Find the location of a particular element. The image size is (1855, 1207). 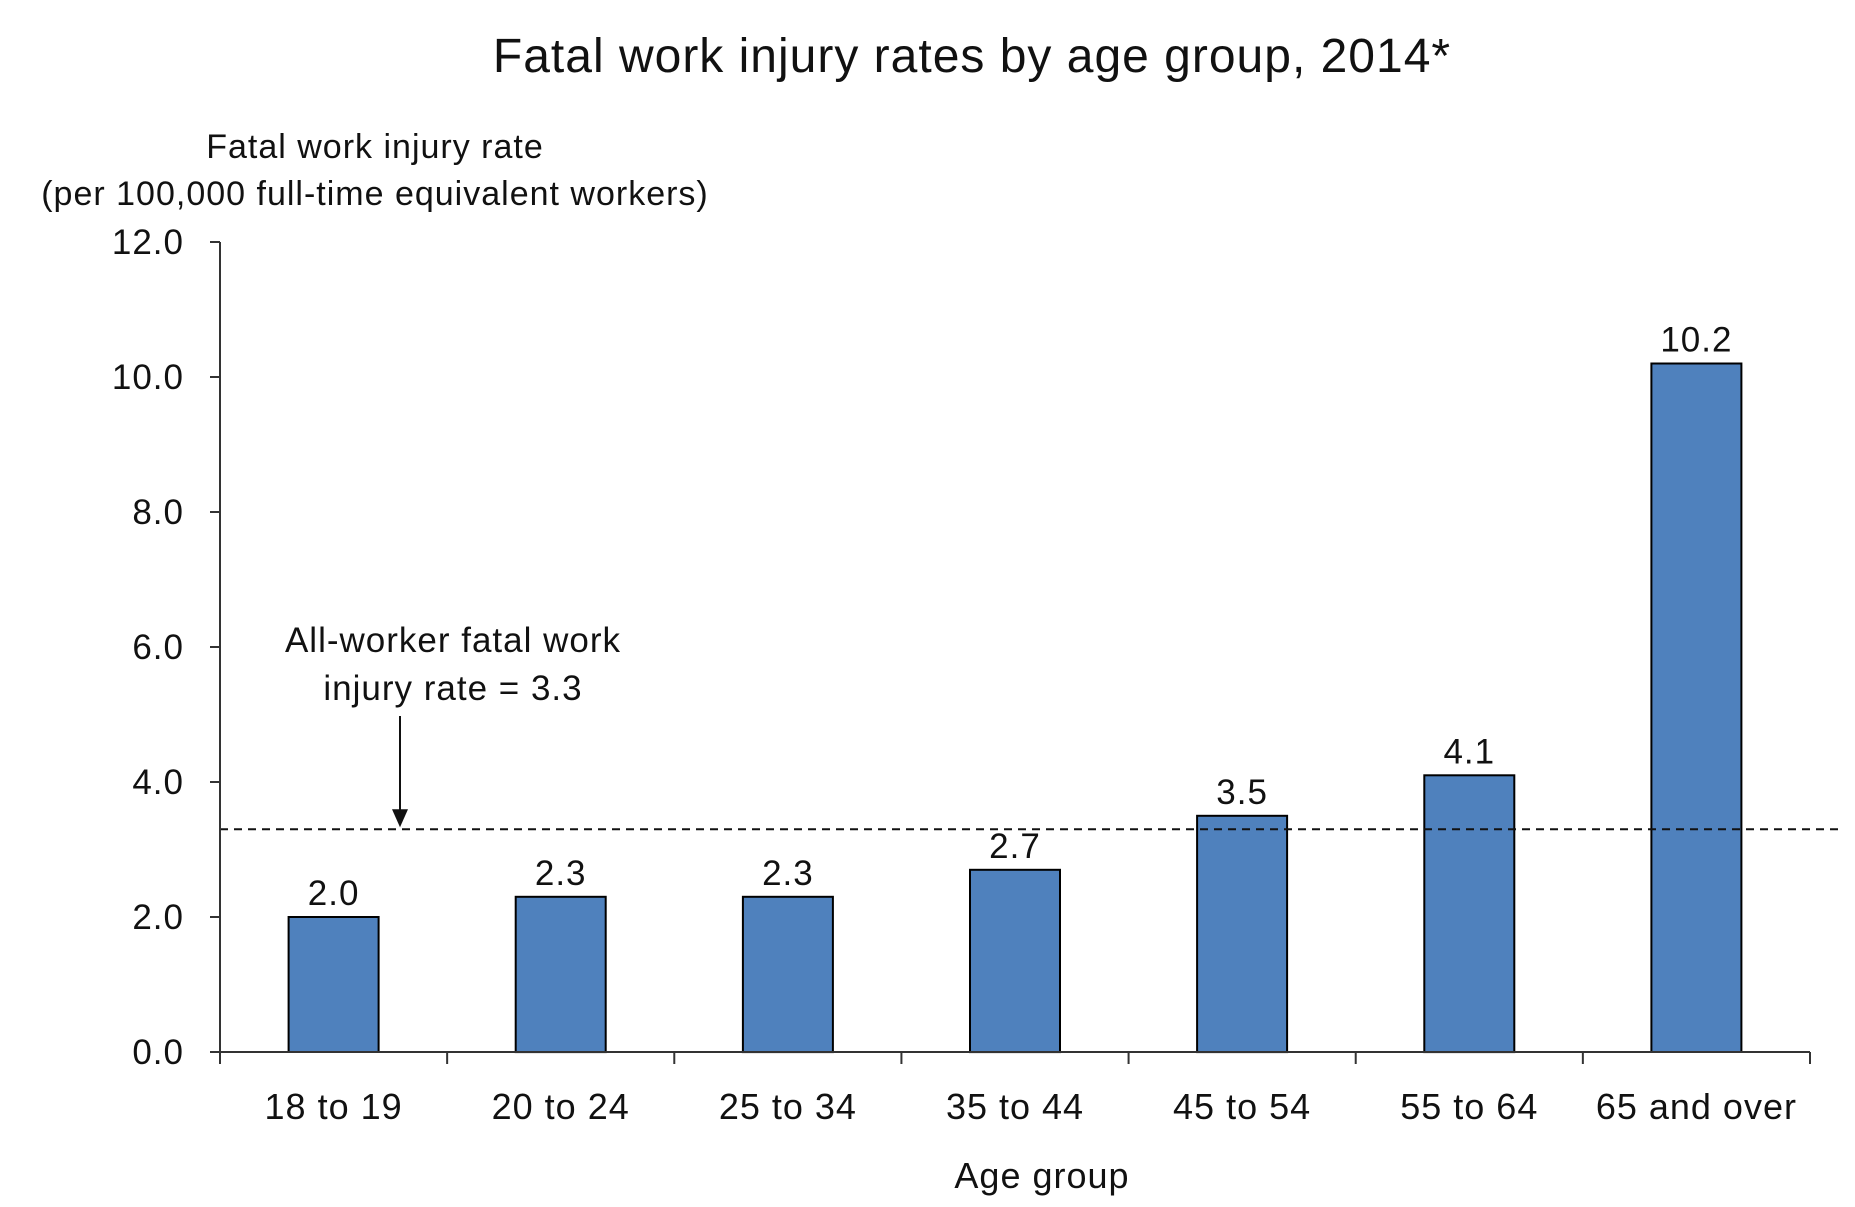

data-label-6: 4.1 is located at coordinates (1469, 751).